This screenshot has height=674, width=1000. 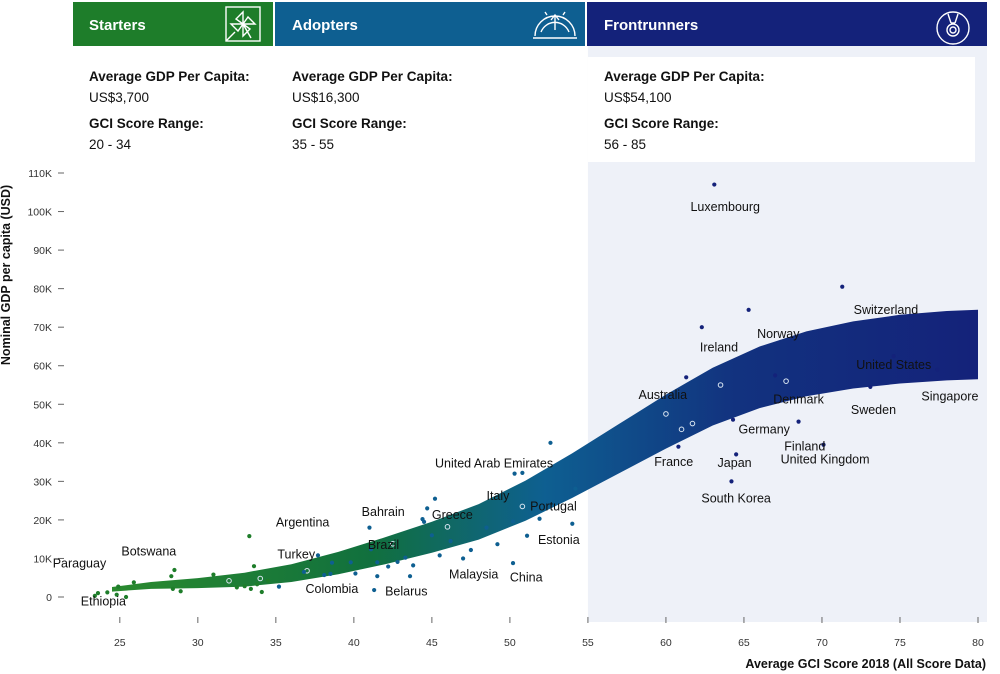 I want to click on starters-gdp-heading: Average GDP Per Capita:, so click(x=169, y=76).